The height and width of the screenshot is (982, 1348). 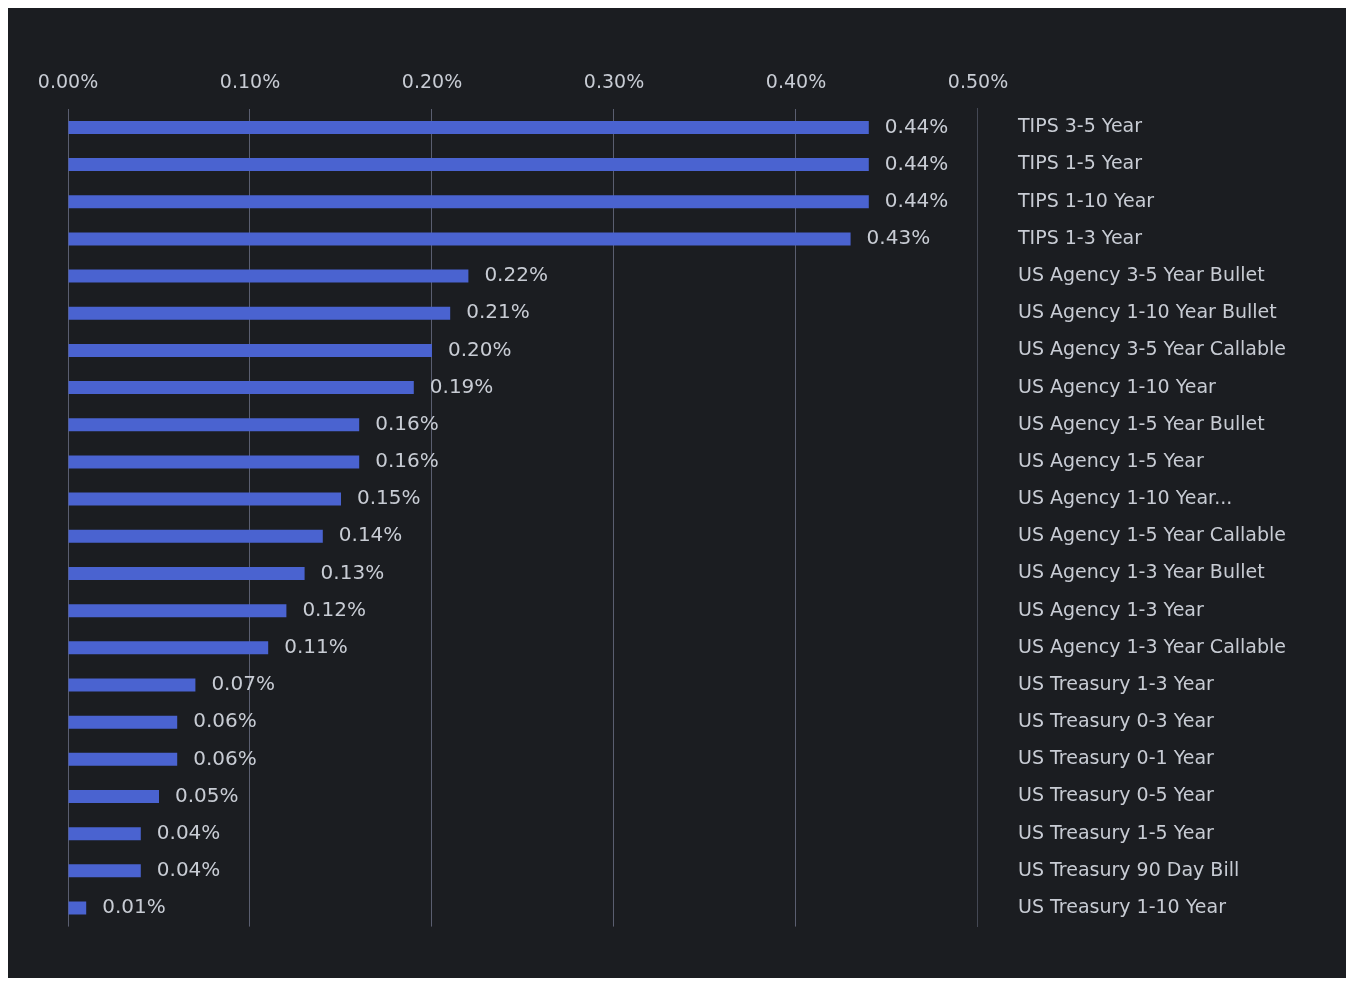 I want to click on x-tick-label: 0.30%, so click(x=614, y=81).